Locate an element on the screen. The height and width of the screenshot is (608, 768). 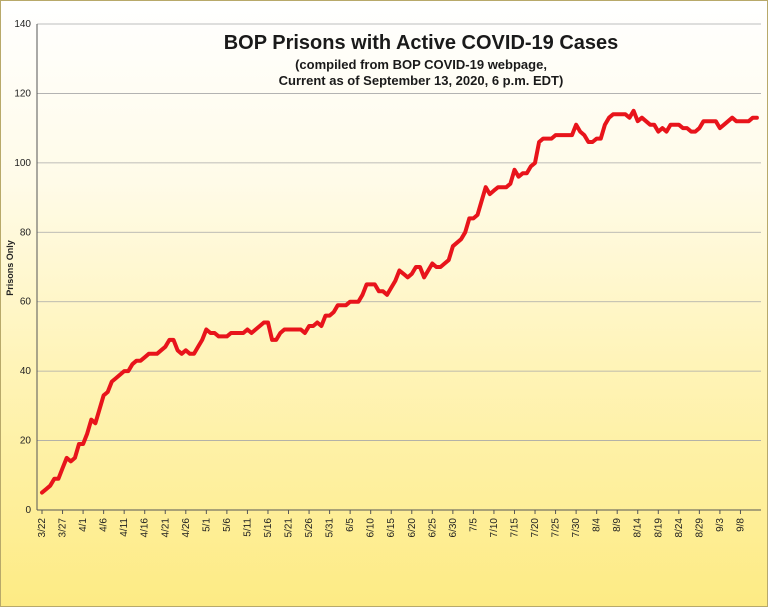
x-tick-label-9/8: 9/8 is located at coordinates (740, 525).